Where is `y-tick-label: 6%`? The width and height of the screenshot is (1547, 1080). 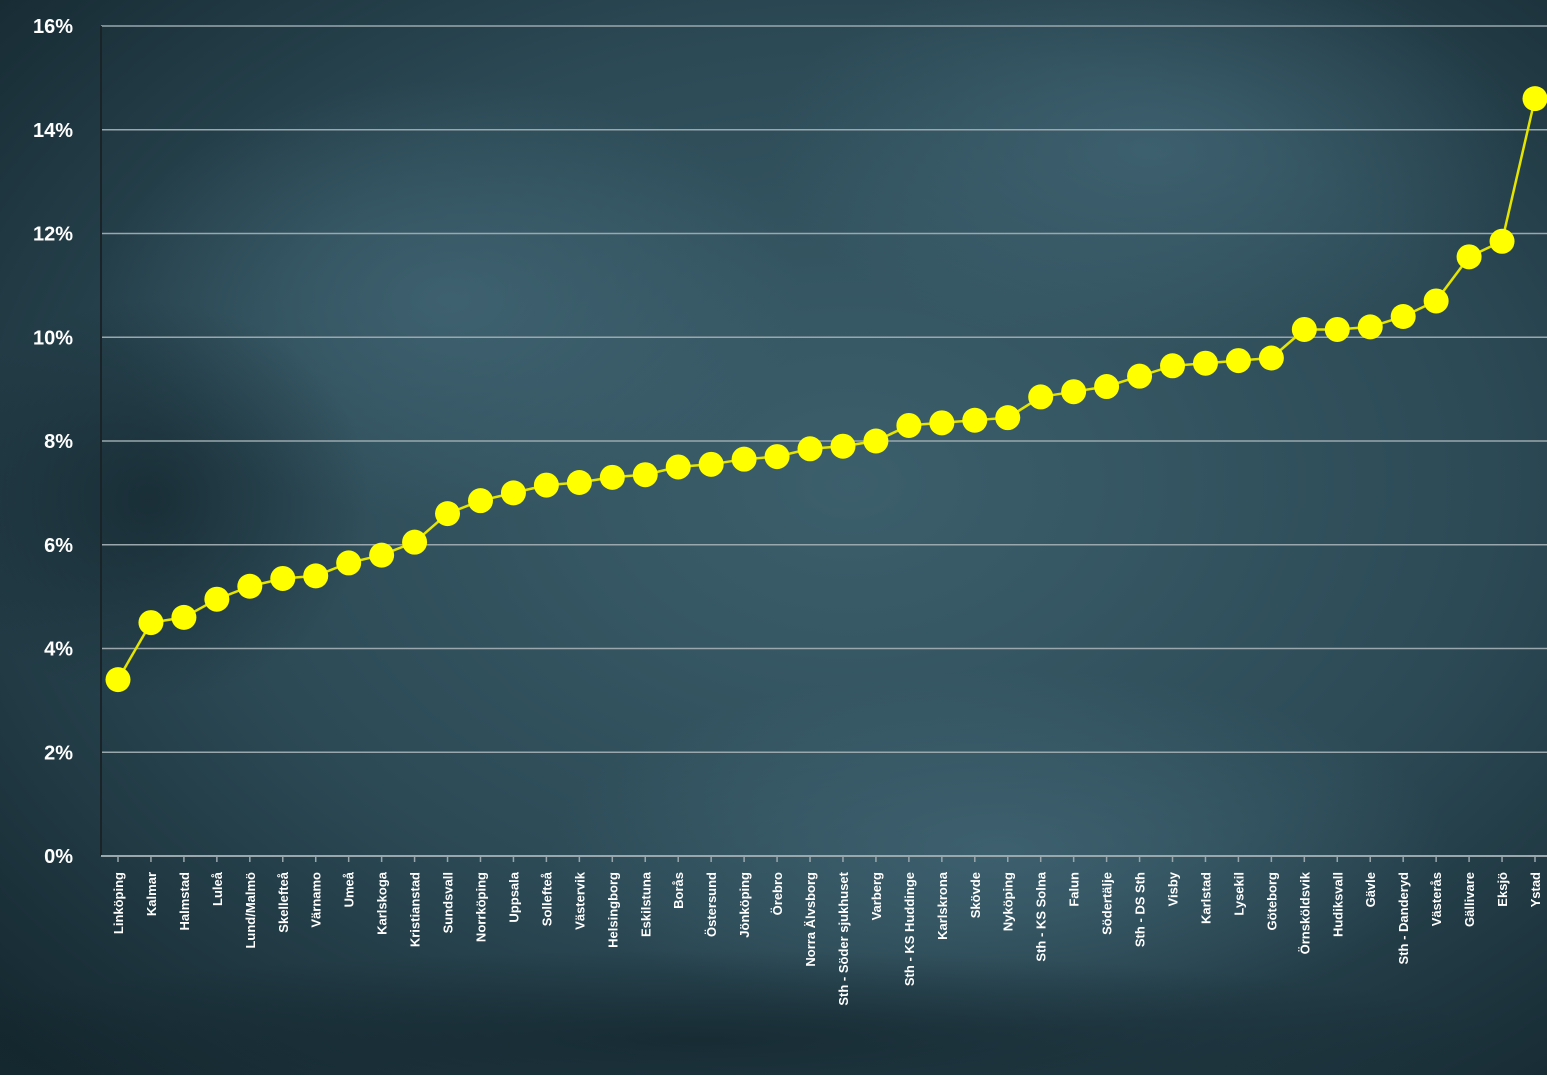
y-tick-label: 6% is located at coordinates (58, 546).